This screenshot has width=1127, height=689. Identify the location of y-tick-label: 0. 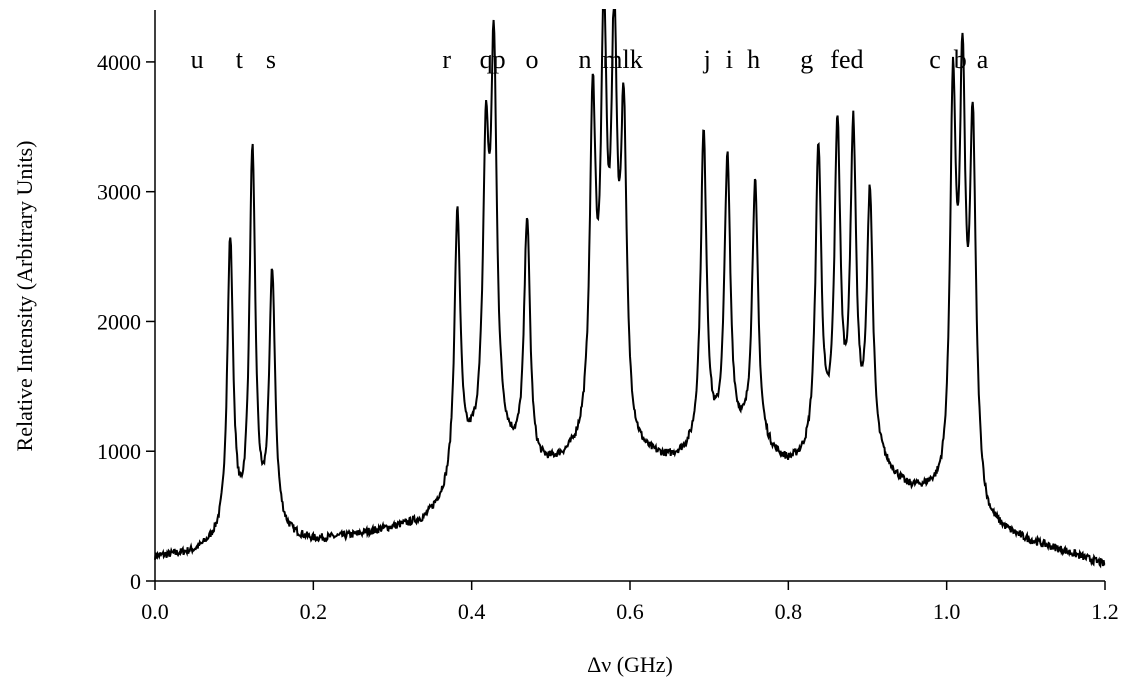
(135, 581).